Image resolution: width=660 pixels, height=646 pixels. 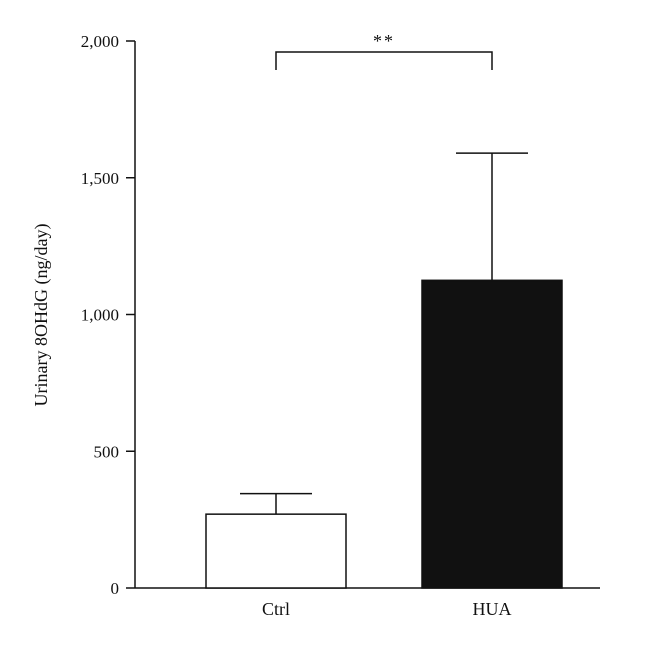 What do you see at coordinates (100, 315) in the screenshot?
I see `y-tick-label: 1,000` at bounding box center [100, 315].